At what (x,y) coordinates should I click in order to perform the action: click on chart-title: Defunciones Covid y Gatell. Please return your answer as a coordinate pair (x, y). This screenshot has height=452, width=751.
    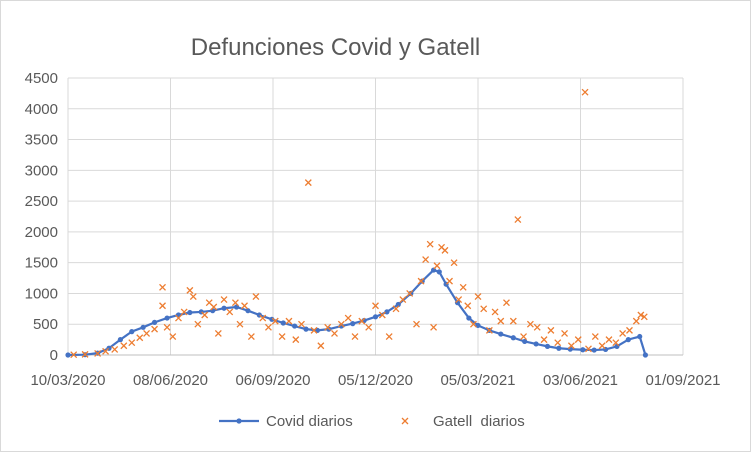
    Looking at the image, I should click on (335, 47).